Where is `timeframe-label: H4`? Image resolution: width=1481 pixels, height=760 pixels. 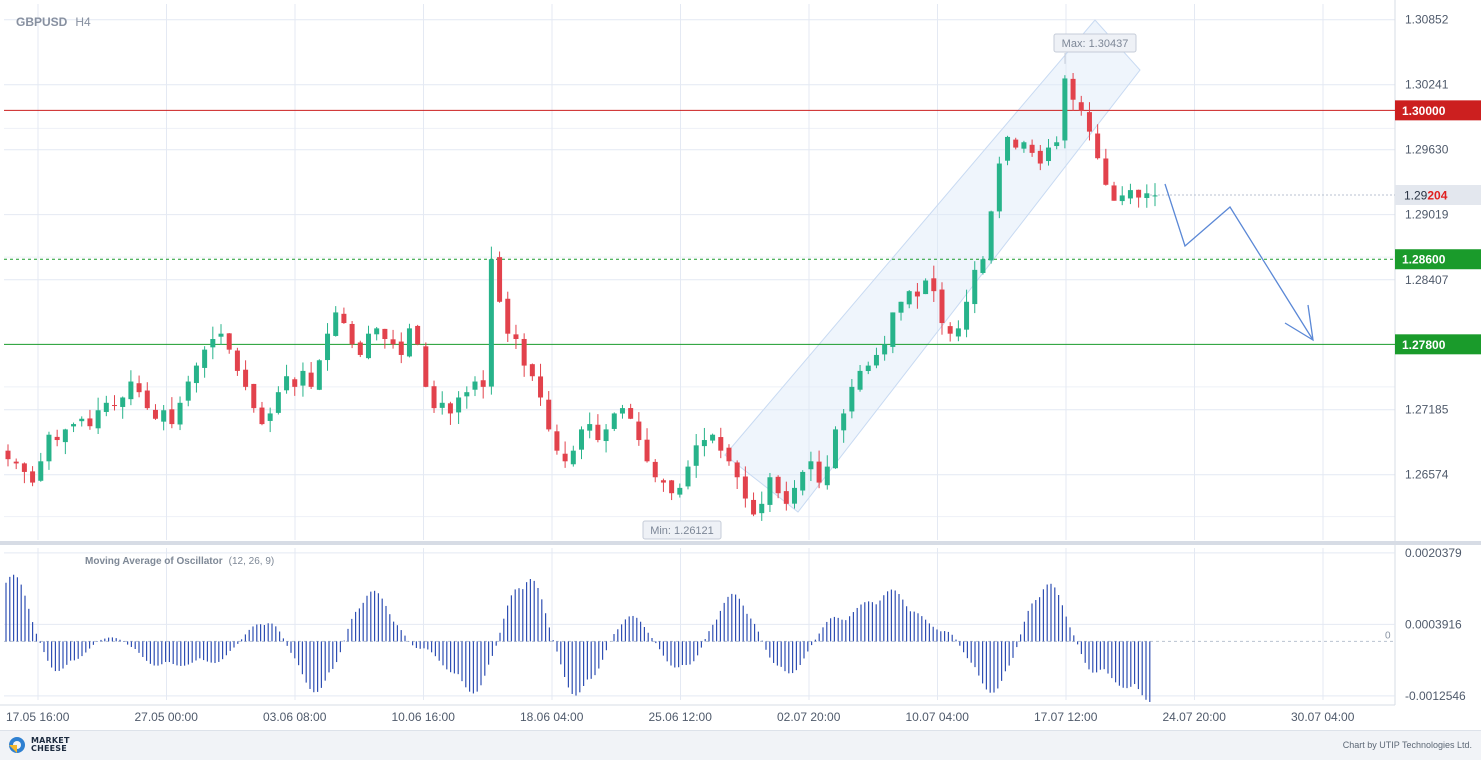
timeframe-label: H4 is located at coordinates (83, 22).